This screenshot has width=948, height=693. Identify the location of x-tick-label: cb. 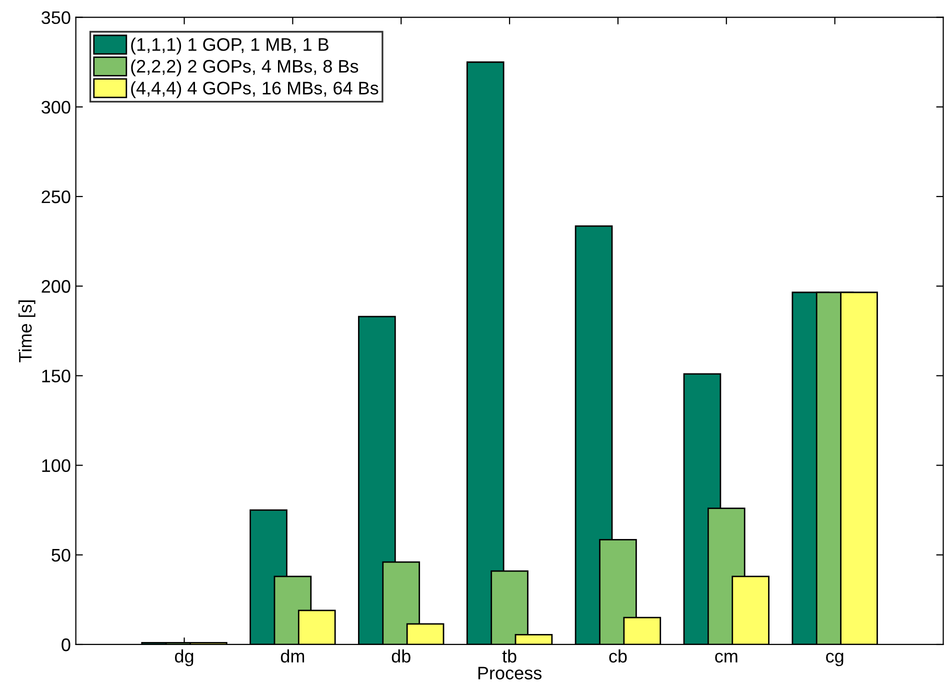
(618, 656).